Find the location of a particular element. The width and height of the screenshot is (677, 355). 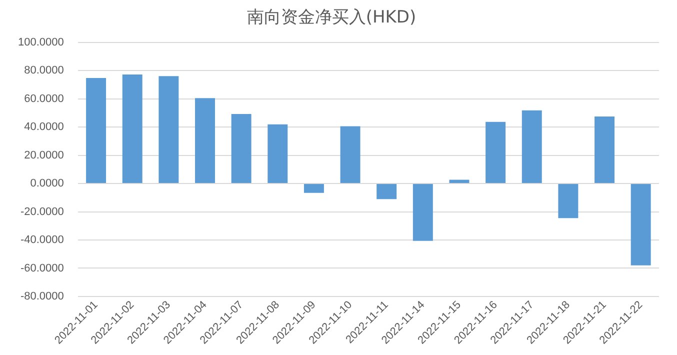

y-tick-label: 20.0000 is located at coordinates (44, 155).